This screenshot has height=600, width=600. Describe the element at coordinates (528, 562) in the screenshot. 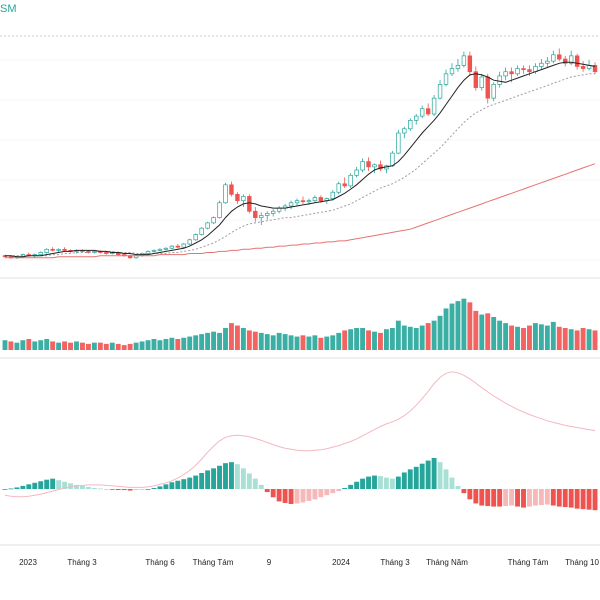

I see `time-axis-label: Tháng Tám` at that location.